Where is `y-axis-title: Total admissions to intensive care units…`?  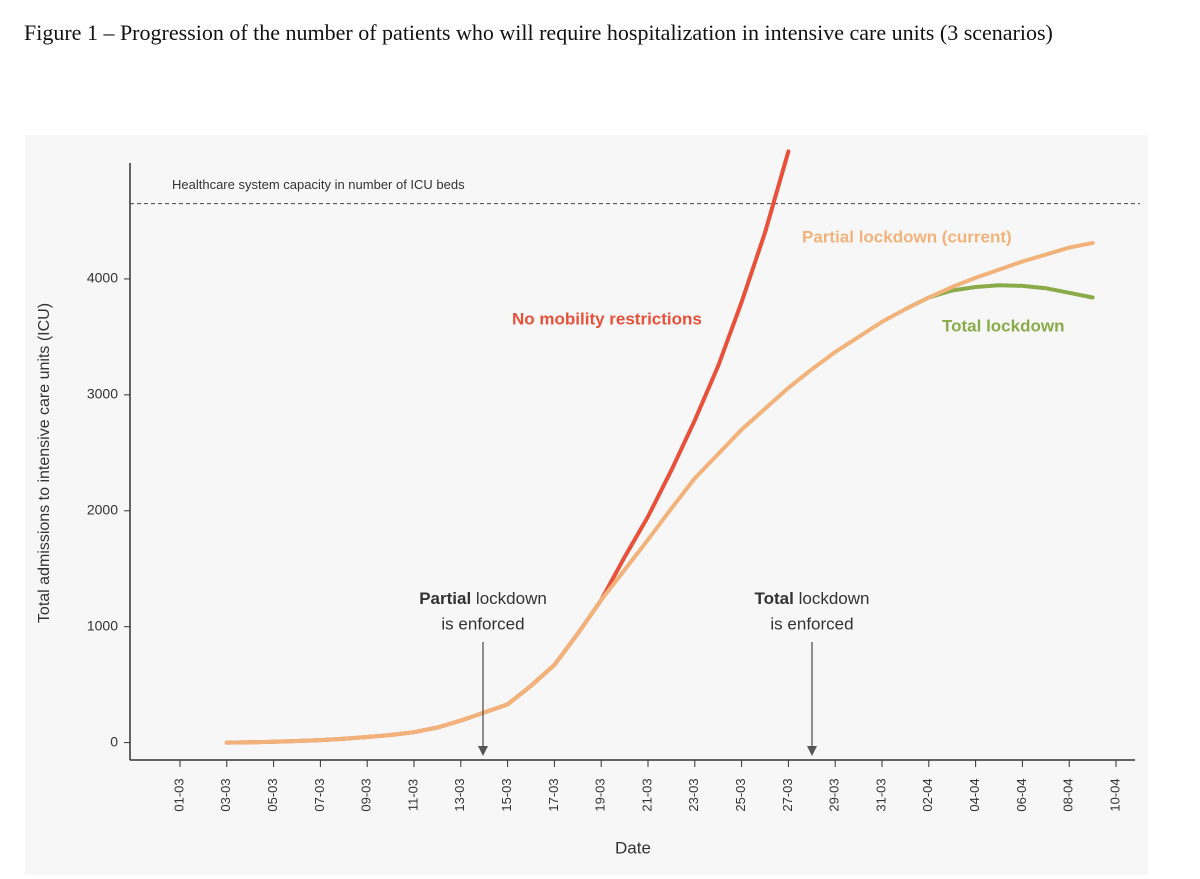
y-axis-title: Total admissions to intensive care units… is located at coordinates (44, 463).